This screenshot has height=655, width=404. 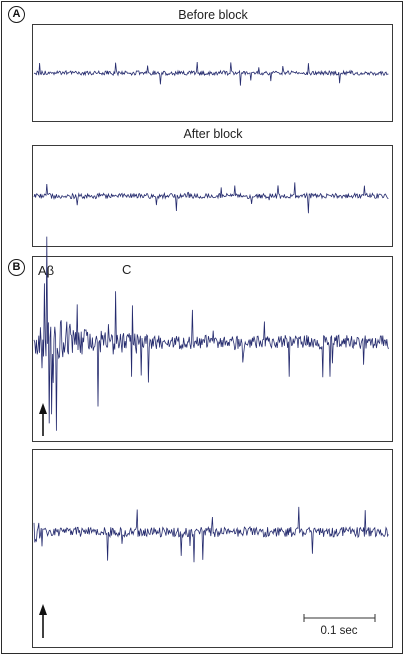 I want to click on trace-after-block, so click(x=211, y=198).